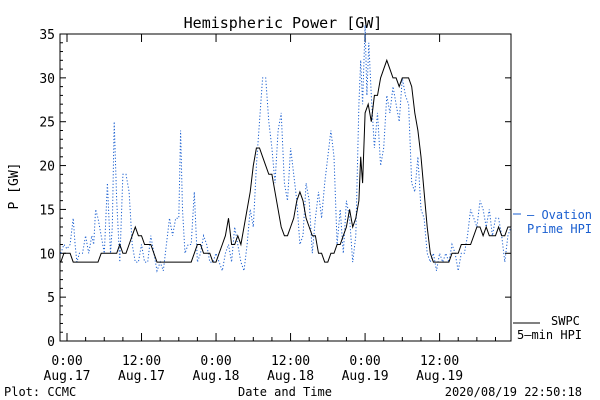 Image resolution: width=600 pixels, height=400 pixels. What do you see at coordinates (559, 215) in the screenshot?
I see `legend-ovation-line1: – Ovation` at bounding box center [559, 215].